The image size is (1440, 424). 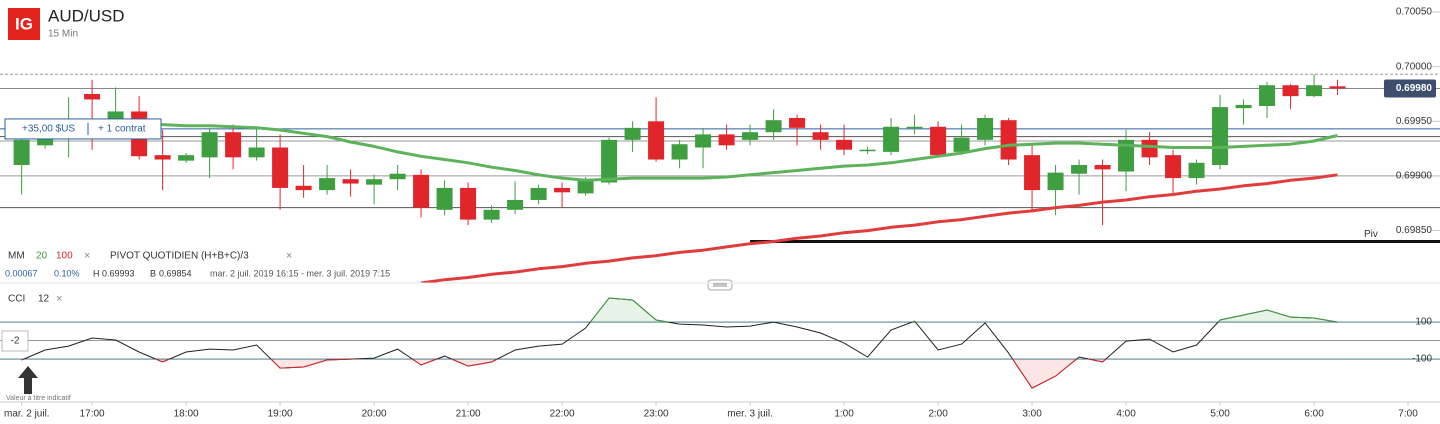 What do you see at coordinates (374, 414) in the screenshot?
I see `x-tick-label: 20:00` at bounding box center [374, 414].